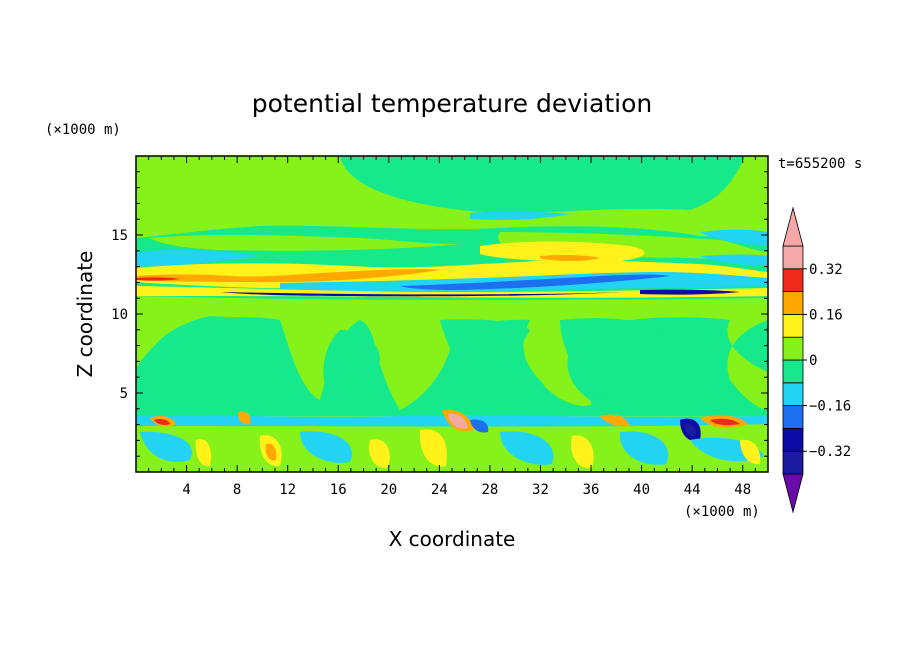 This screenshot has height=654, width=904. Describe the element at coordinates (722, 512) in the screenshot. I see `x-units-label: (×1000 m)` at that location.